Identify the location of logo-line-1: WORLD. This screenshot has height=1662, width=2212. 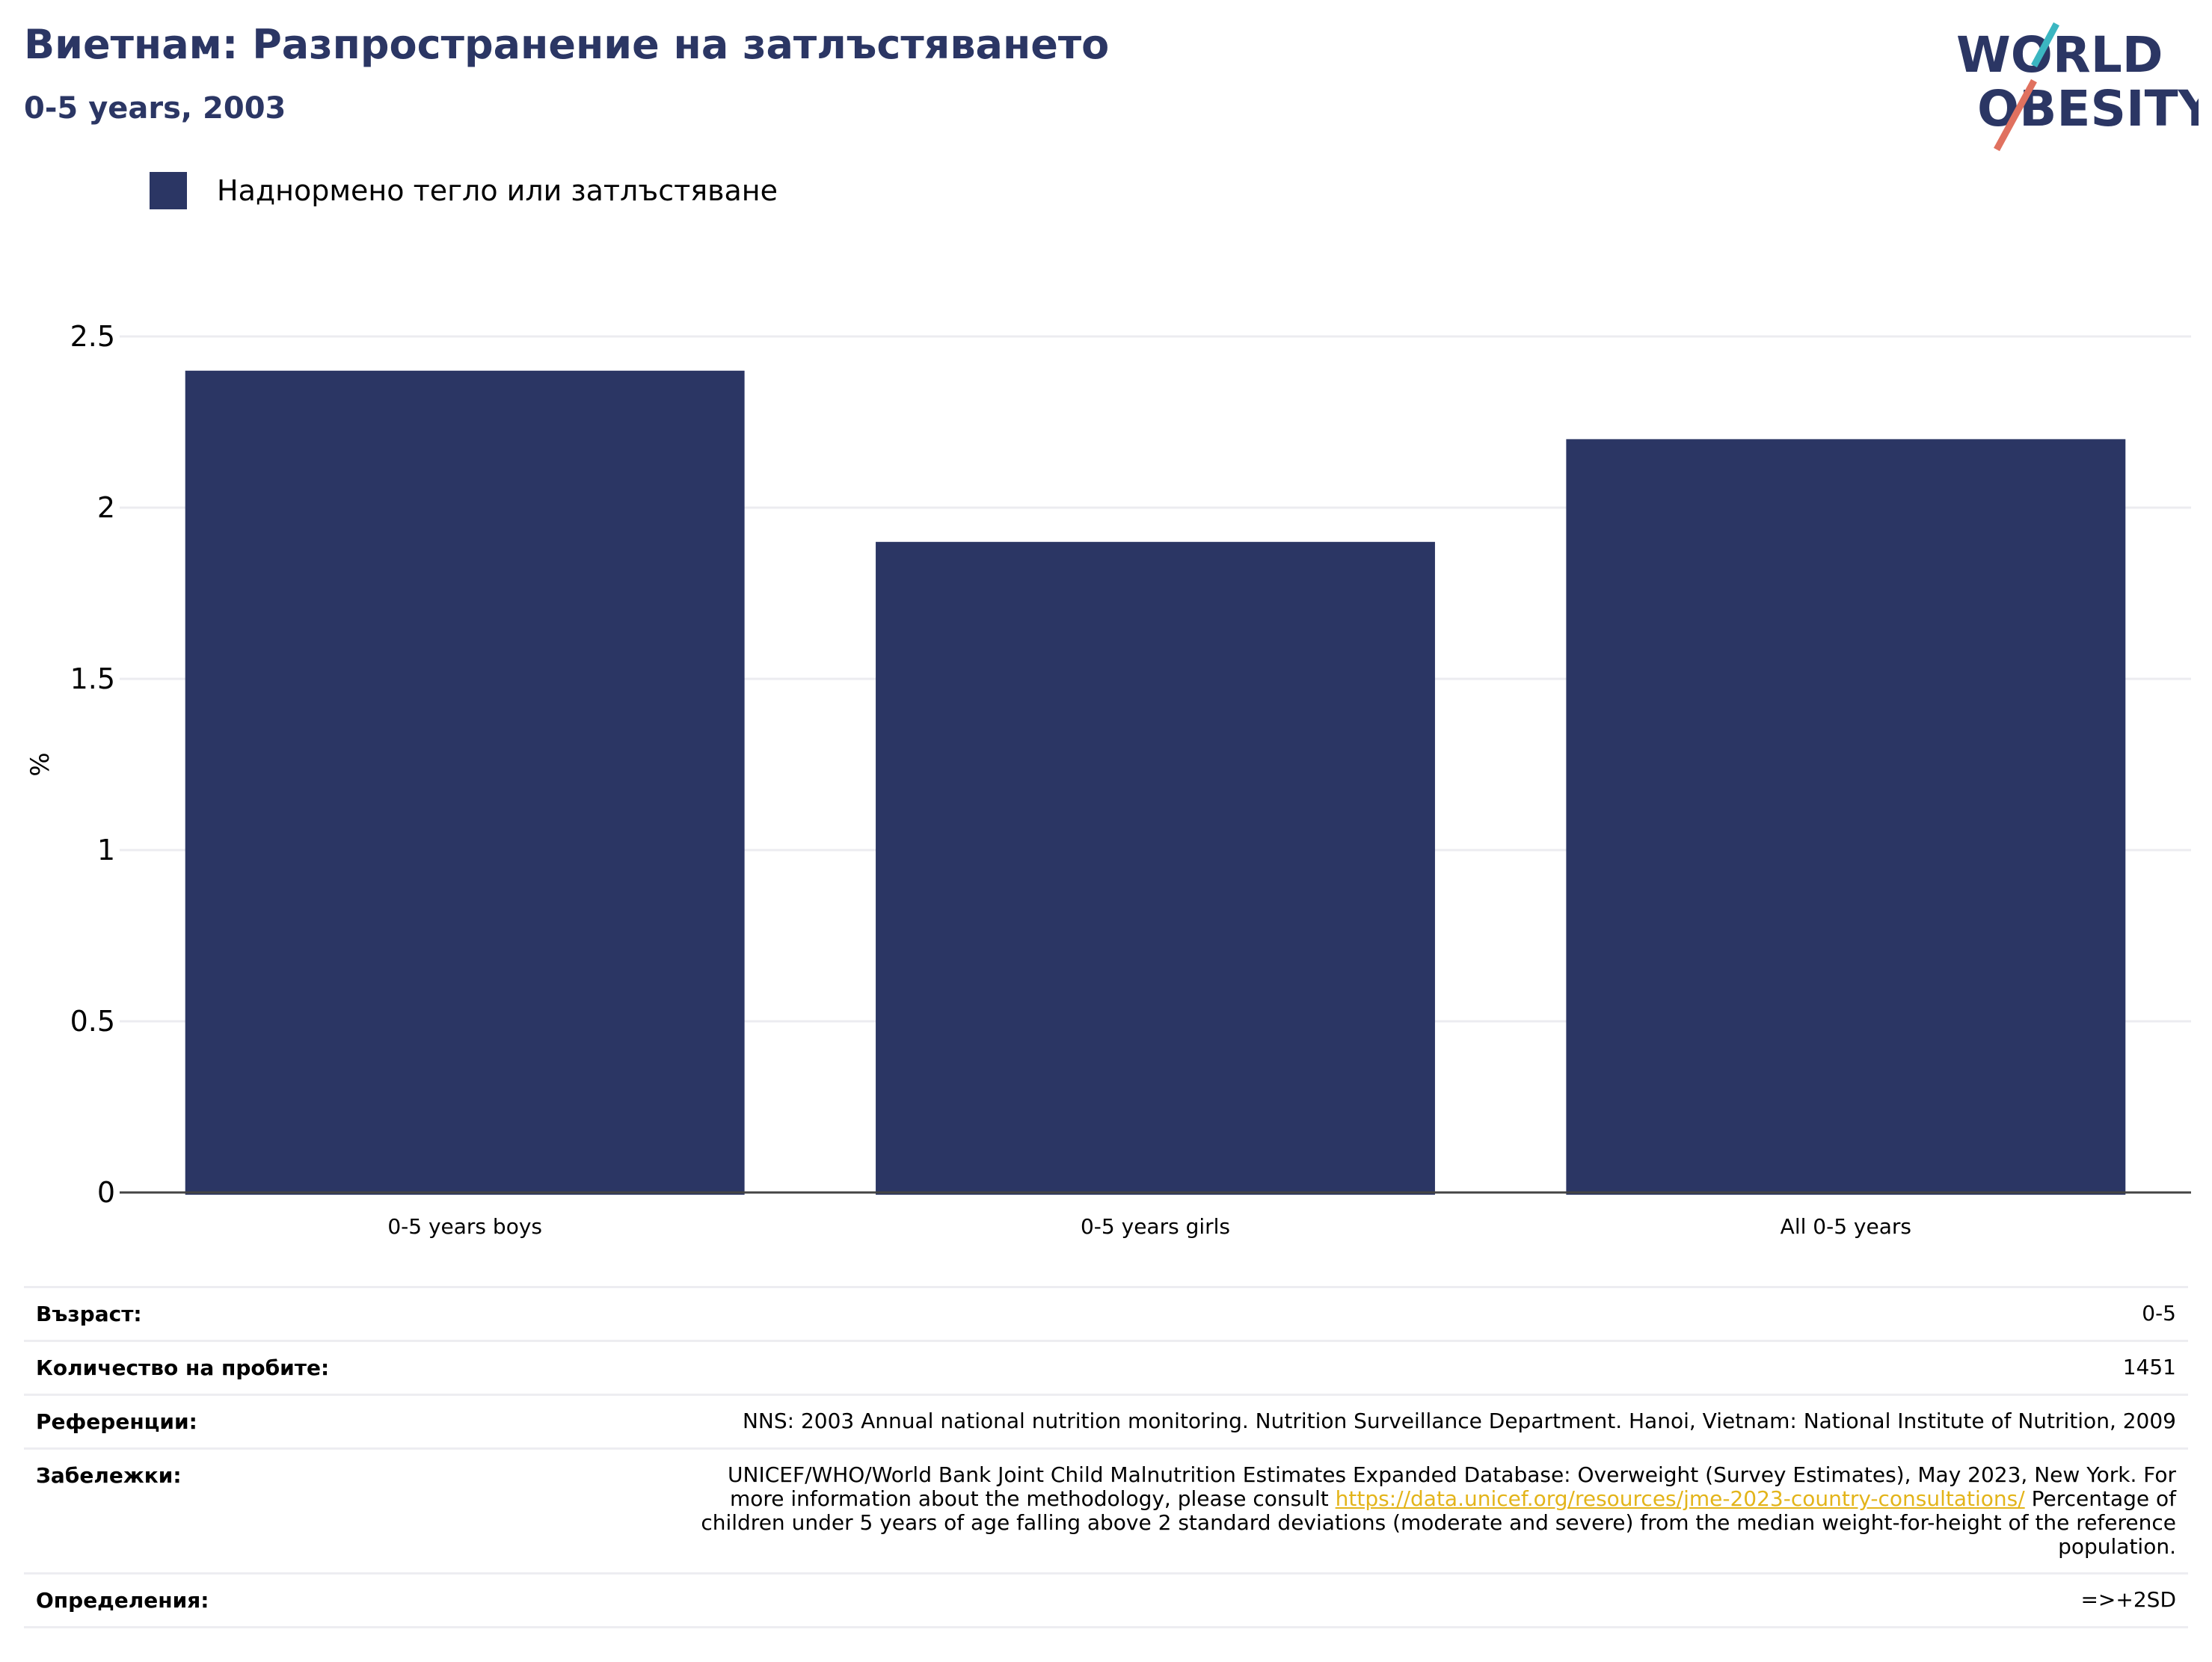
(2059, 55).